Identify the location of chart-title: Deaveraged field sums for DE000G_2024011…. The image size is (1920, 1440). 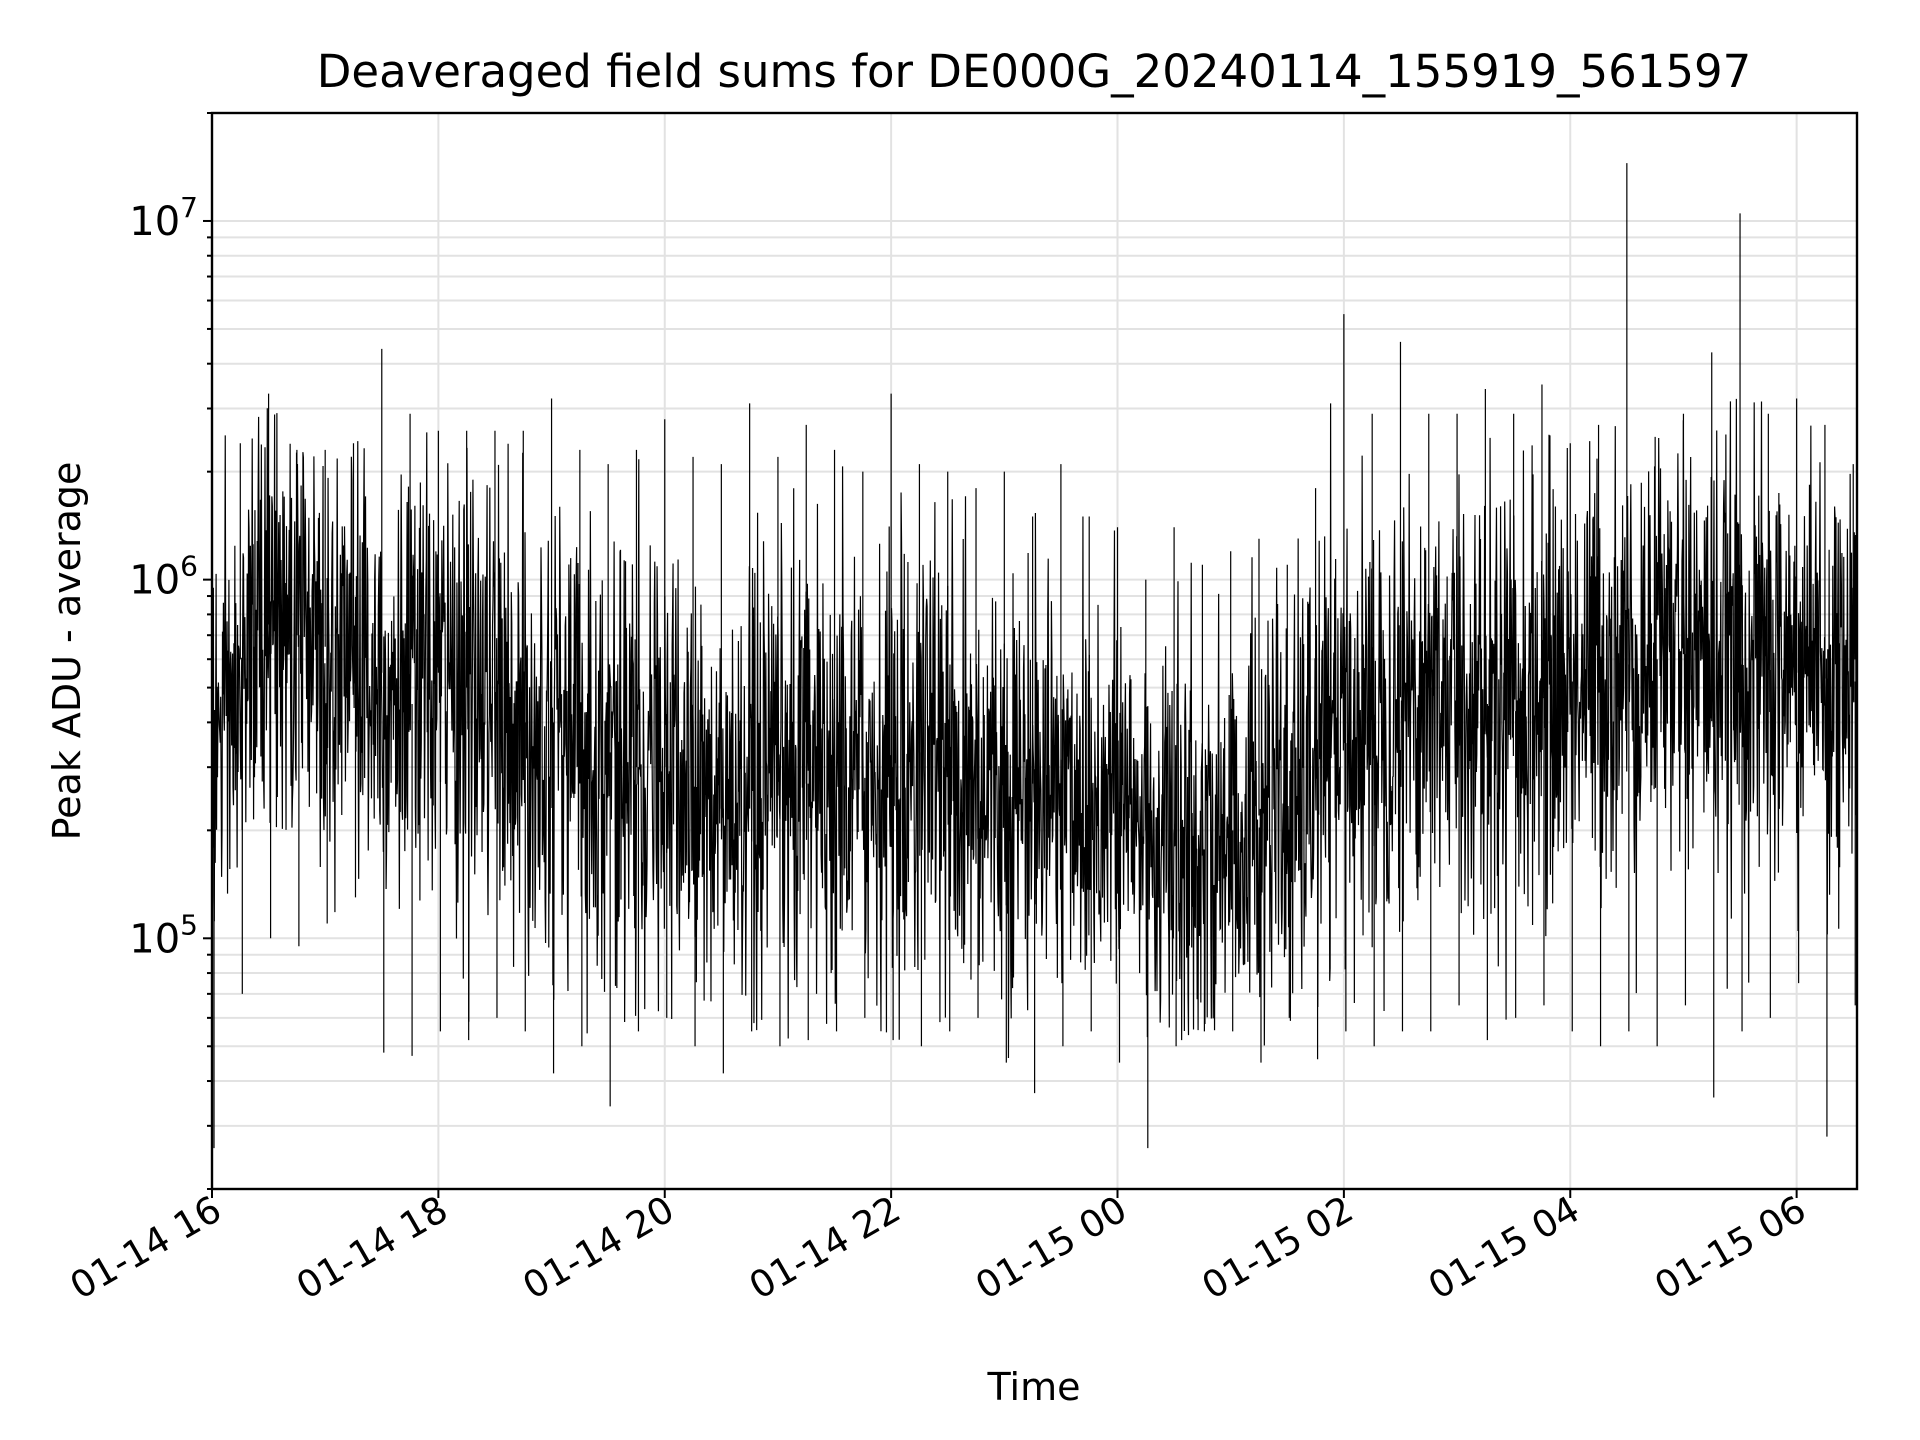
(1034, 71).